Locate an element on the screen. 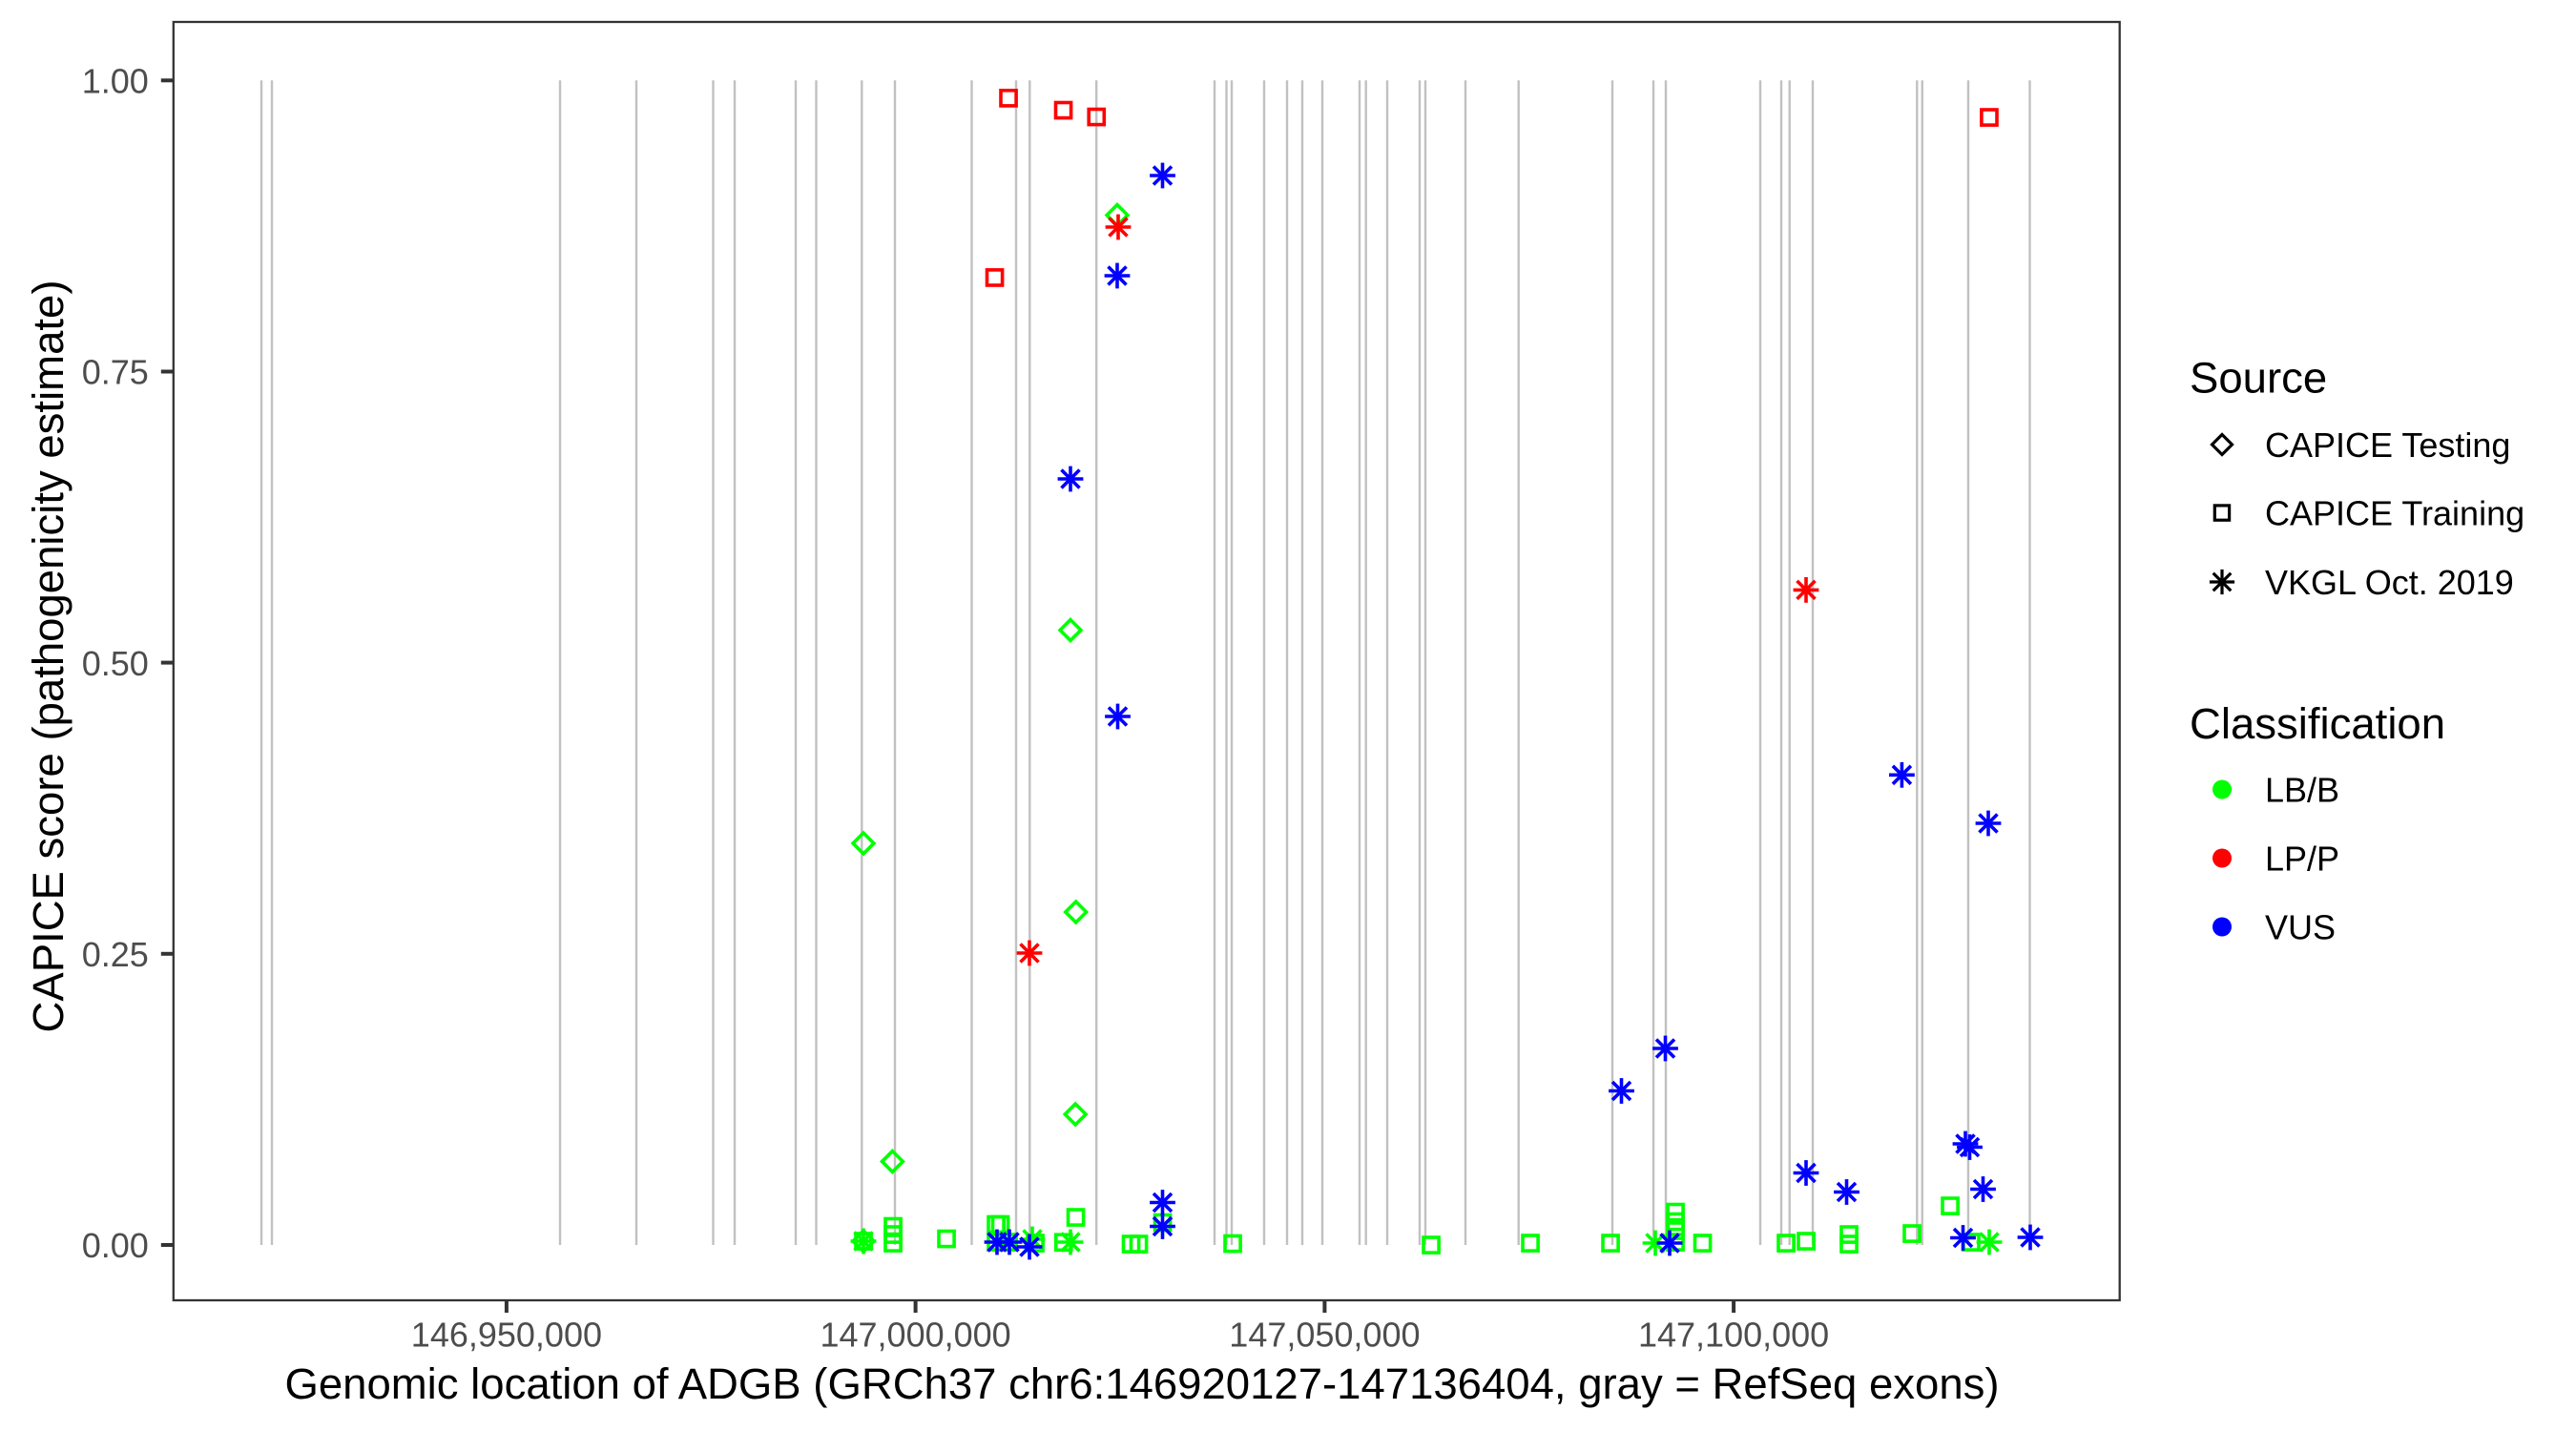 The width and height of the screenshot is (2576, 1431). svg-text: 147,000,000 is located at coordinates (915, 1335).